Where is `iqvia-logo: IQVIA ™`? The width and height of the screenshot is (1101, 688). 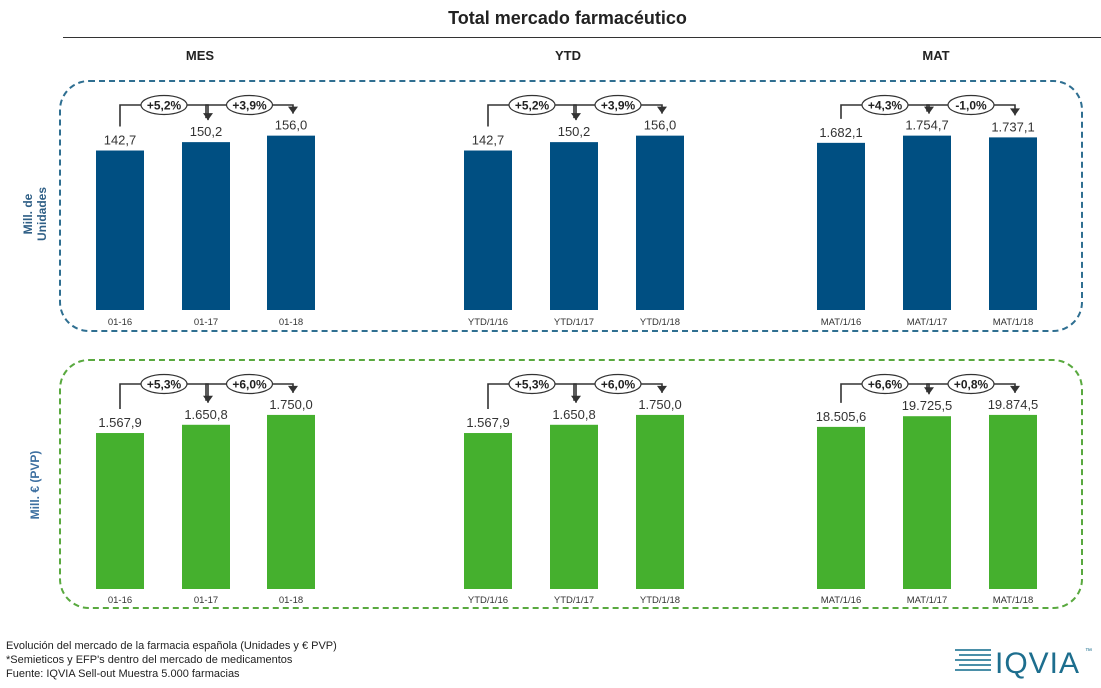 iqvia-logo: IQVIA ™ is located at coordinates (1025, 664).